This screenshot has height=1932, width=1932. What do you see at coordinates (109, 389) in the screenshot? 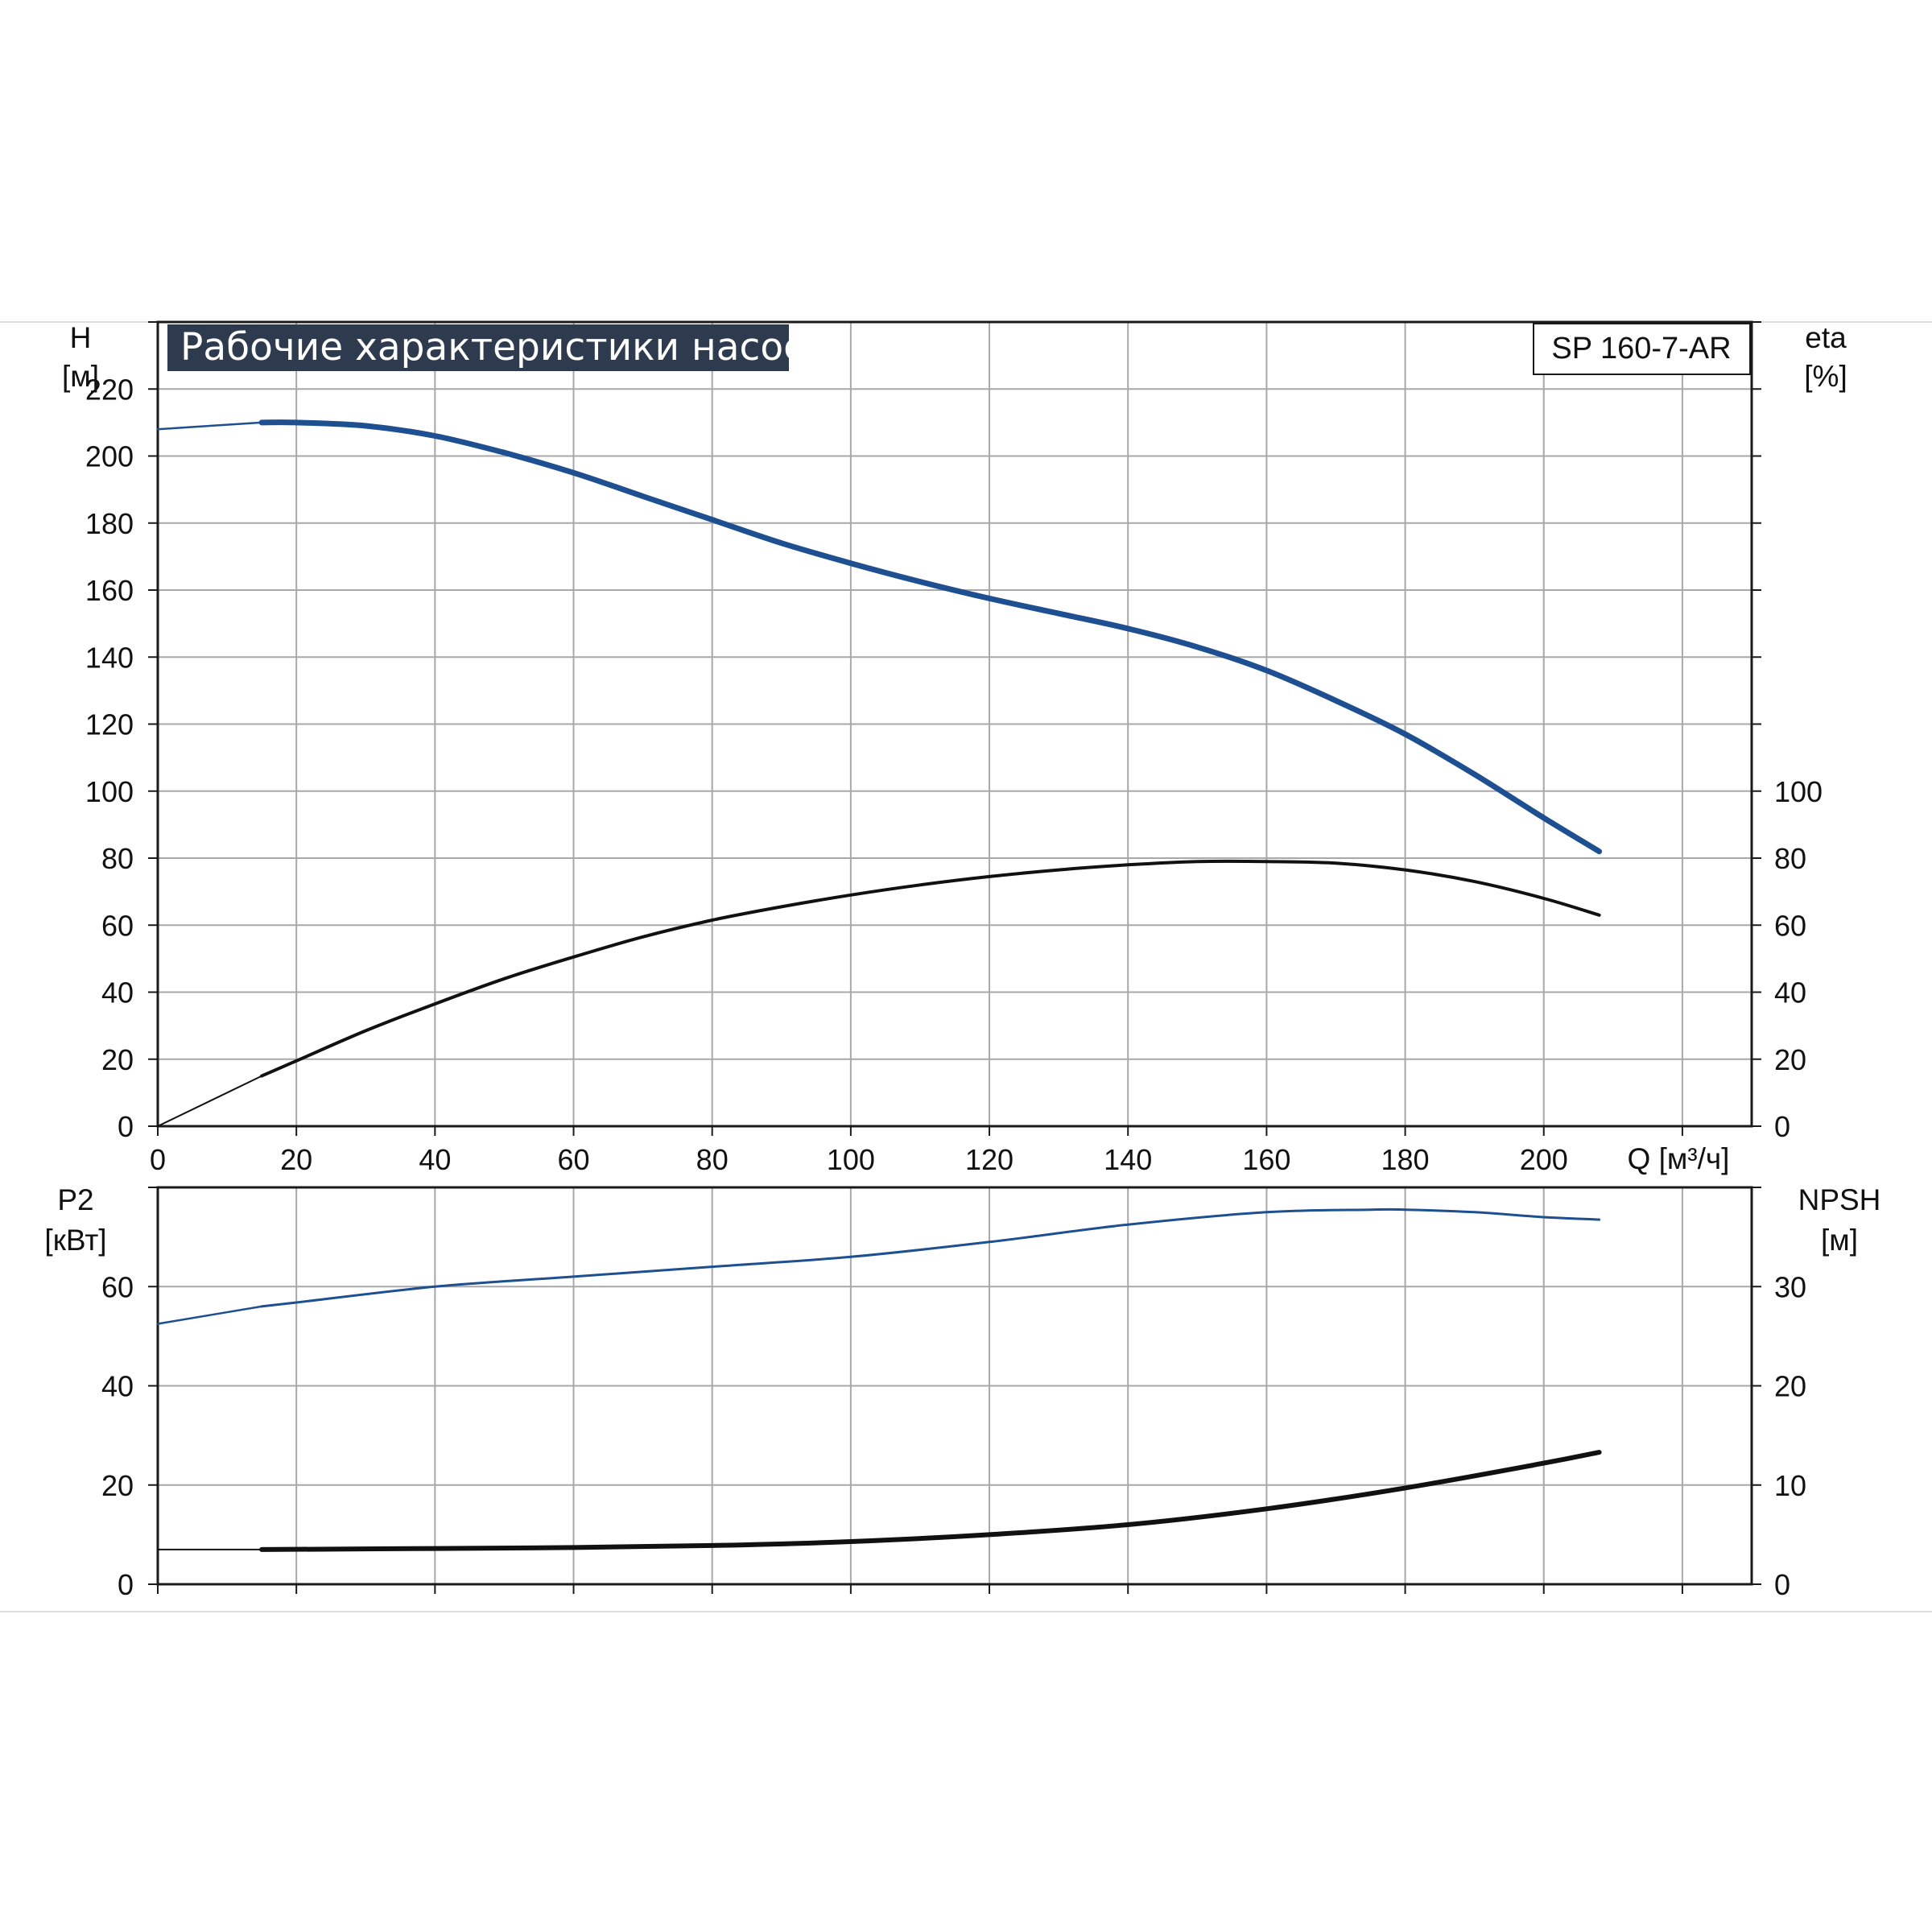
I see `head-tick-label: 220` at bounding box center [109, 389].